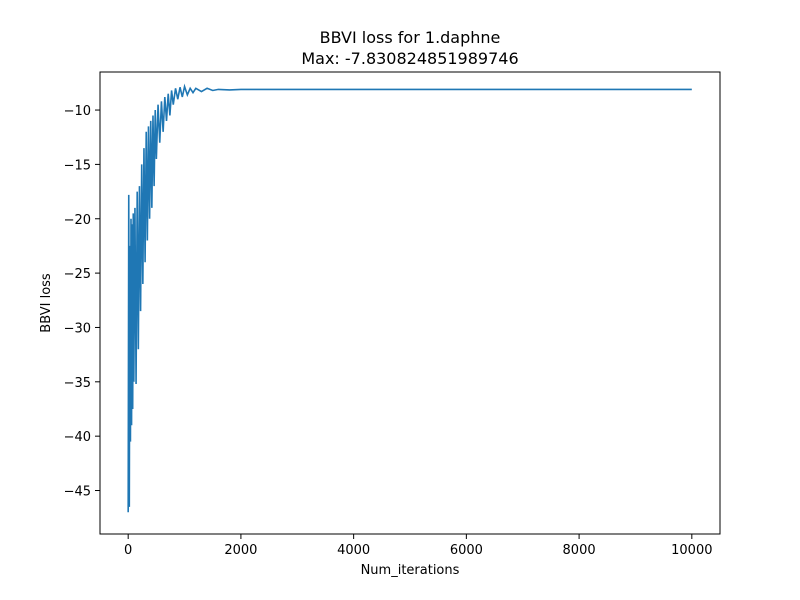  Describe the element at coordinates (77, 165) in the screenshot. I see `y-tick-label: −15` at that location.